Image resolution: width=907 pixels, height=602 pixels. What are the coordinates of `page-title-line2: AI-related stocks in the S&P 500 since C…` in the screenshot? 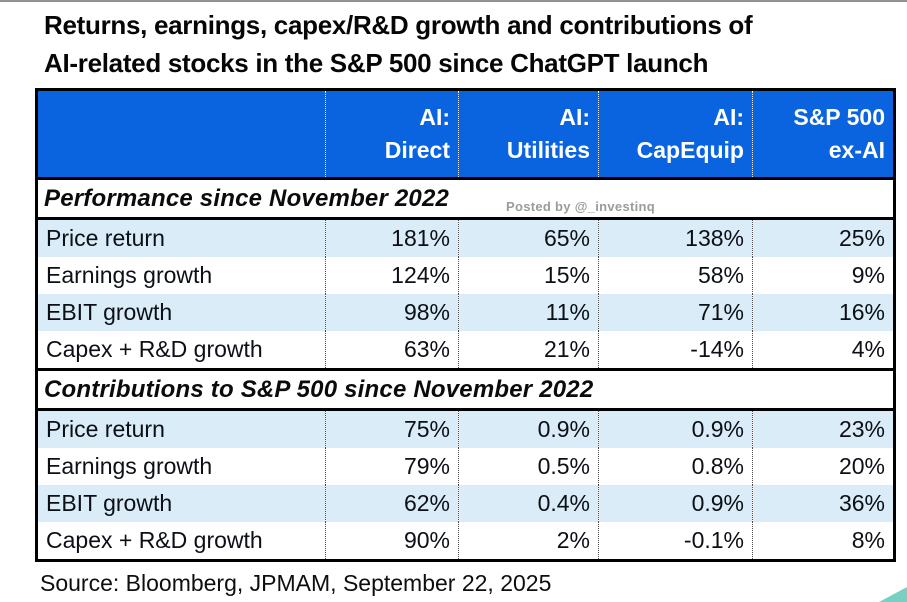 It's located at (376, 63).